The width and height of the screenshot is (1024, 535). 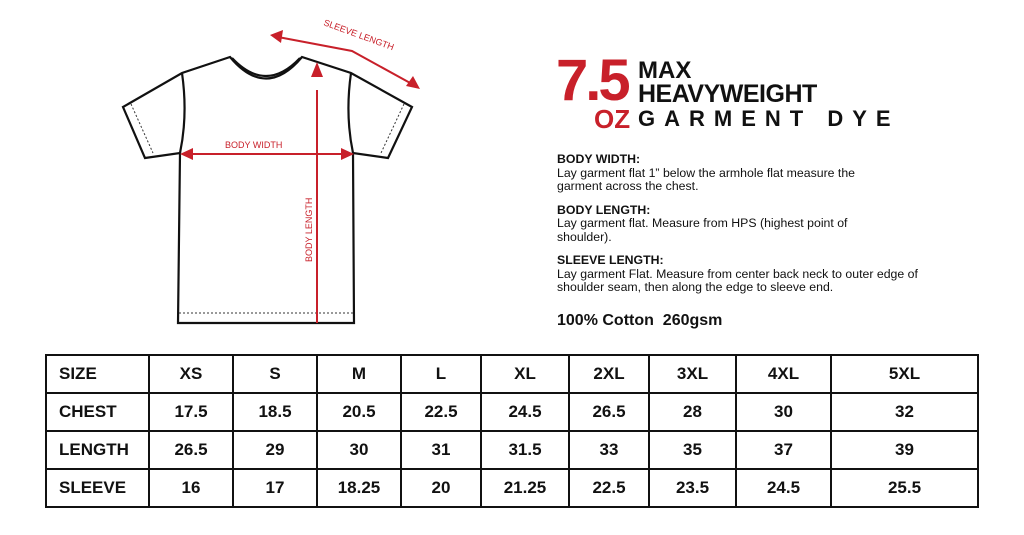 I want to click on table-cell: 35, so click(x=692, y=450).